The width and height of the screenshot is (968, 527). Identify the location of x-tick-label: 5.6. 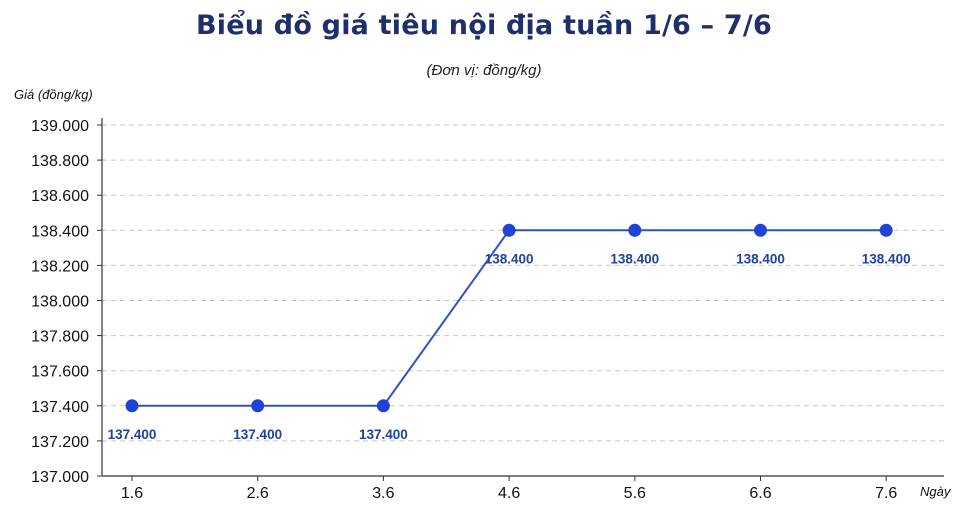
(635, 493).